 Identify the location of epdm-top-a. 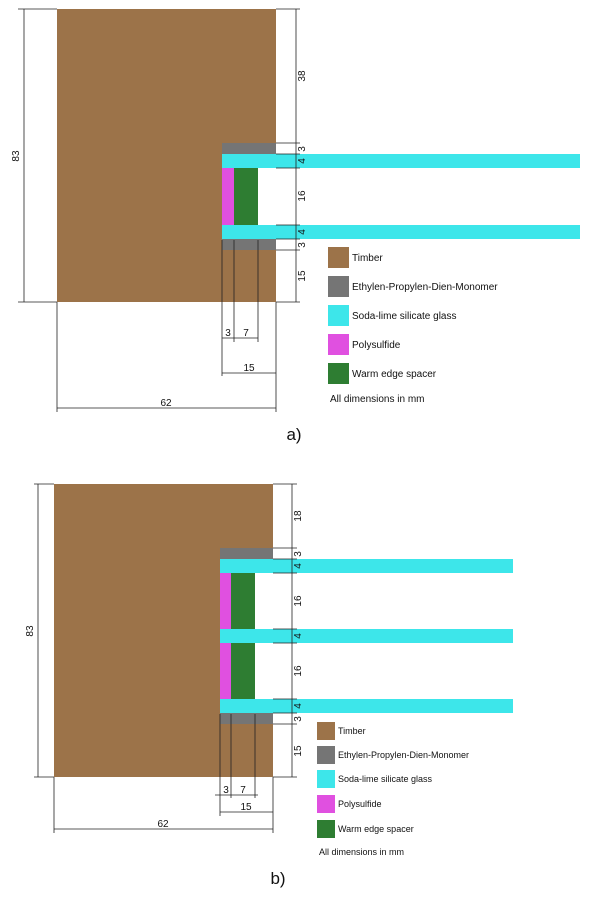
(249, 148).